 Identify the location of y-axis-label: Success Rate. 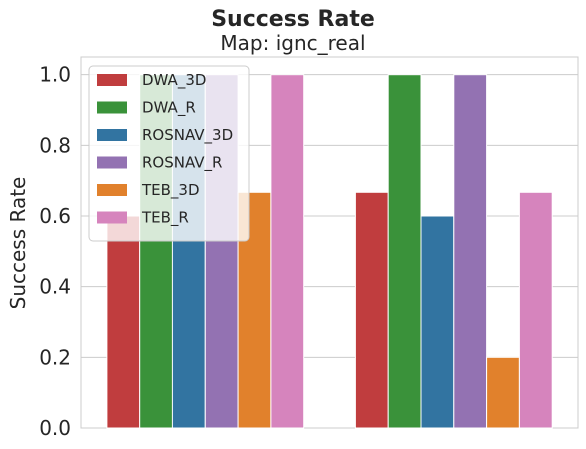
(18, 243).